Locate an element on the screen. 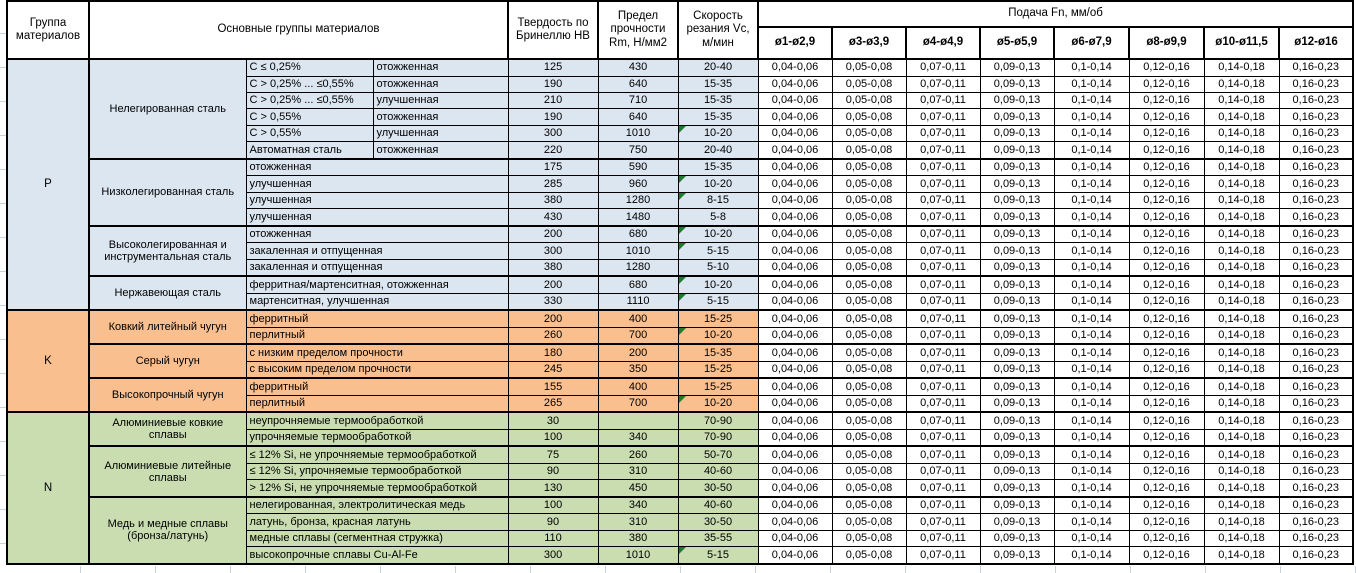 Image resolution: width=1356 pixels, height=573 pixels. header-strength-rm: Предел прочности Rm, Н/мм2 is located at coordinates (638, 30).